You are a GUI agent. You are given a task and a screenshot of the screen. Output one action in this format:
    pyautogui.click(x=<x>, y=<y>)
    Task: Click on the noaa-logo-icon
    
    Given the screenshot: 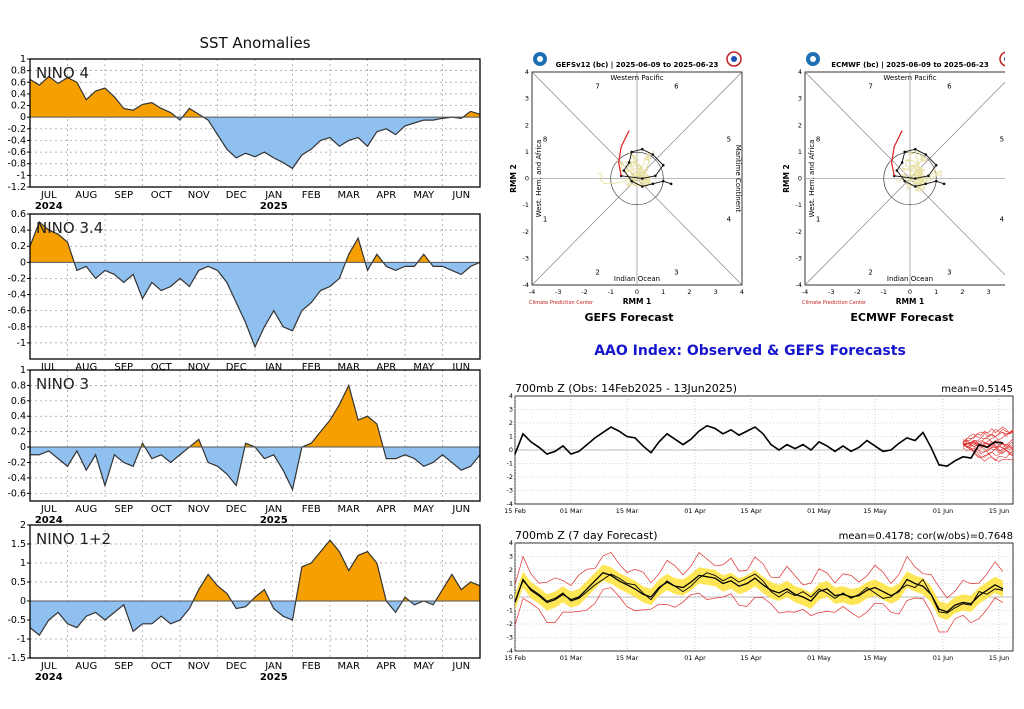 What is the action you would take?
    pyautogui.click(x=540, y=59)
    